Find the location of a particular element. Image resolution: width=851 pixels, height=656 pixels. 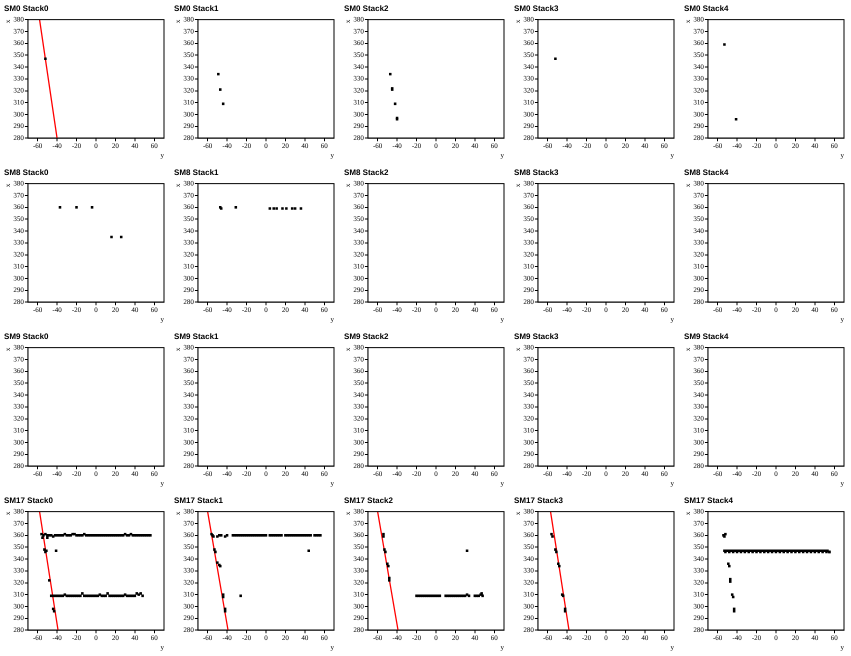

chart-title: SM17 Stack0 is located at coordinates (29, 501).